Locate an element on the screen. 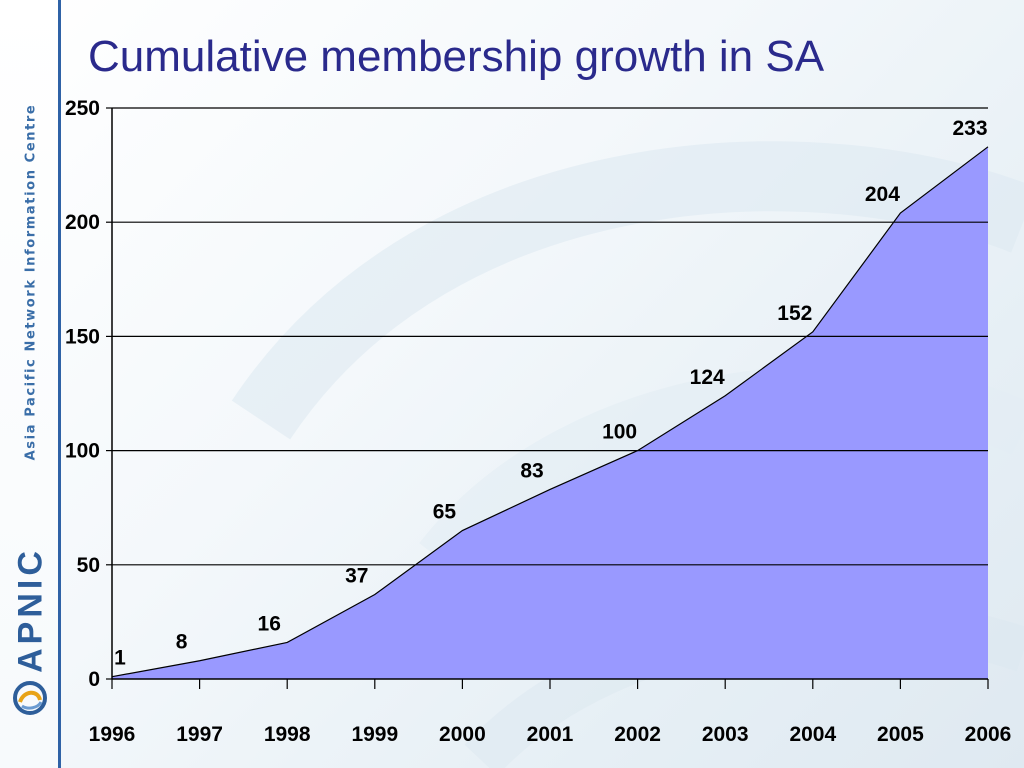 This screenshot has height=768, width=1024. data-label: 100 is located at coordinates (619, 432).